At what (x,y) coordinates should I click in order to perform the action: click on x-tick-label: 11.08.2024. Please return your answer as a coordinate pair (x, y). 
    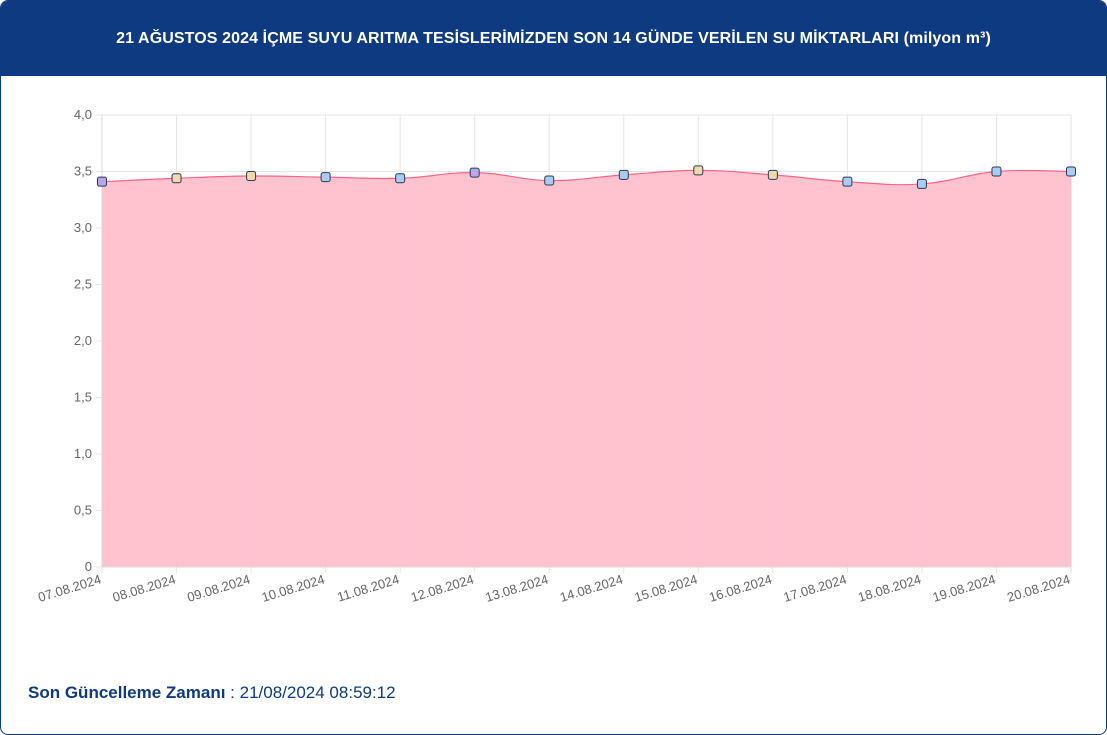
    Looking at the image, I should click on (368, 588).